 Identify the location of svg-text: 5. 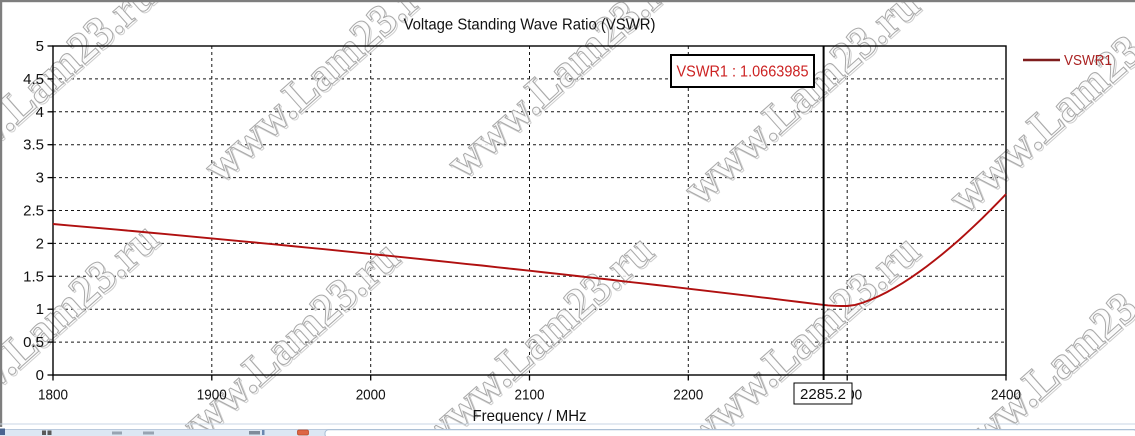
(40, 46).